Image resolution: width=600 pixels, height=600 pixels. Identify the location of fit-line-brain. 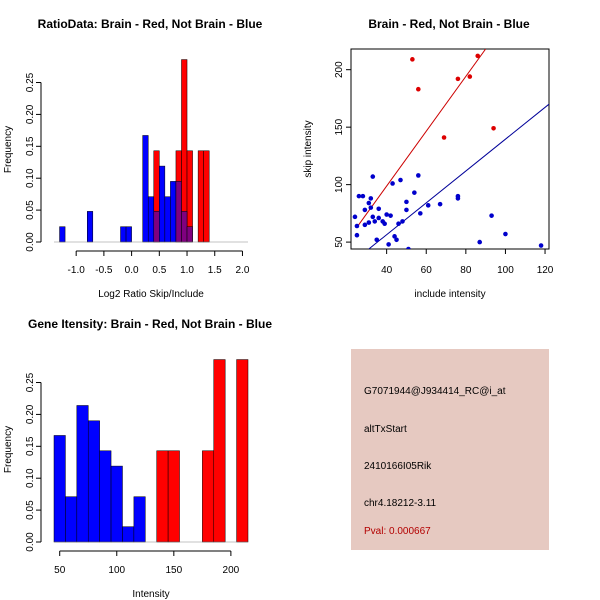
(421, 138).